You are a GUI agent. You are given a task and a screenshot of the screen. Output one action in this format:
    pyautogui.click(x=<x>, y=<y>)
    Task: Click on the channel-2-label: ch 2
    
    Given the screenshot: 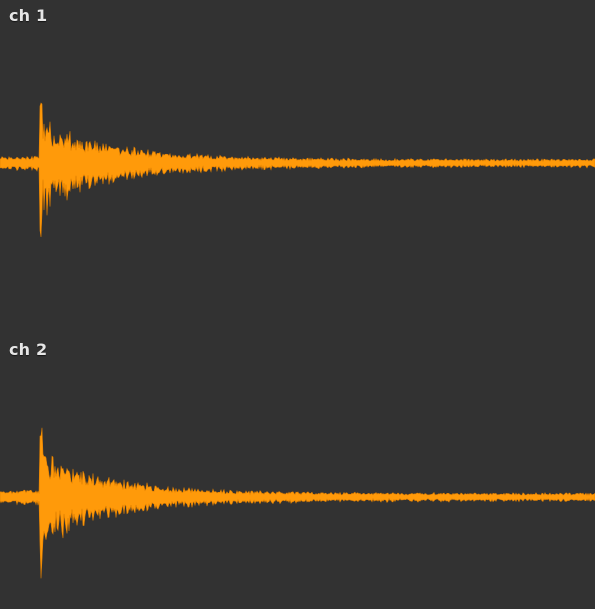 What is the action you would take?
    pyautogui.click(x=28, y=349)
    